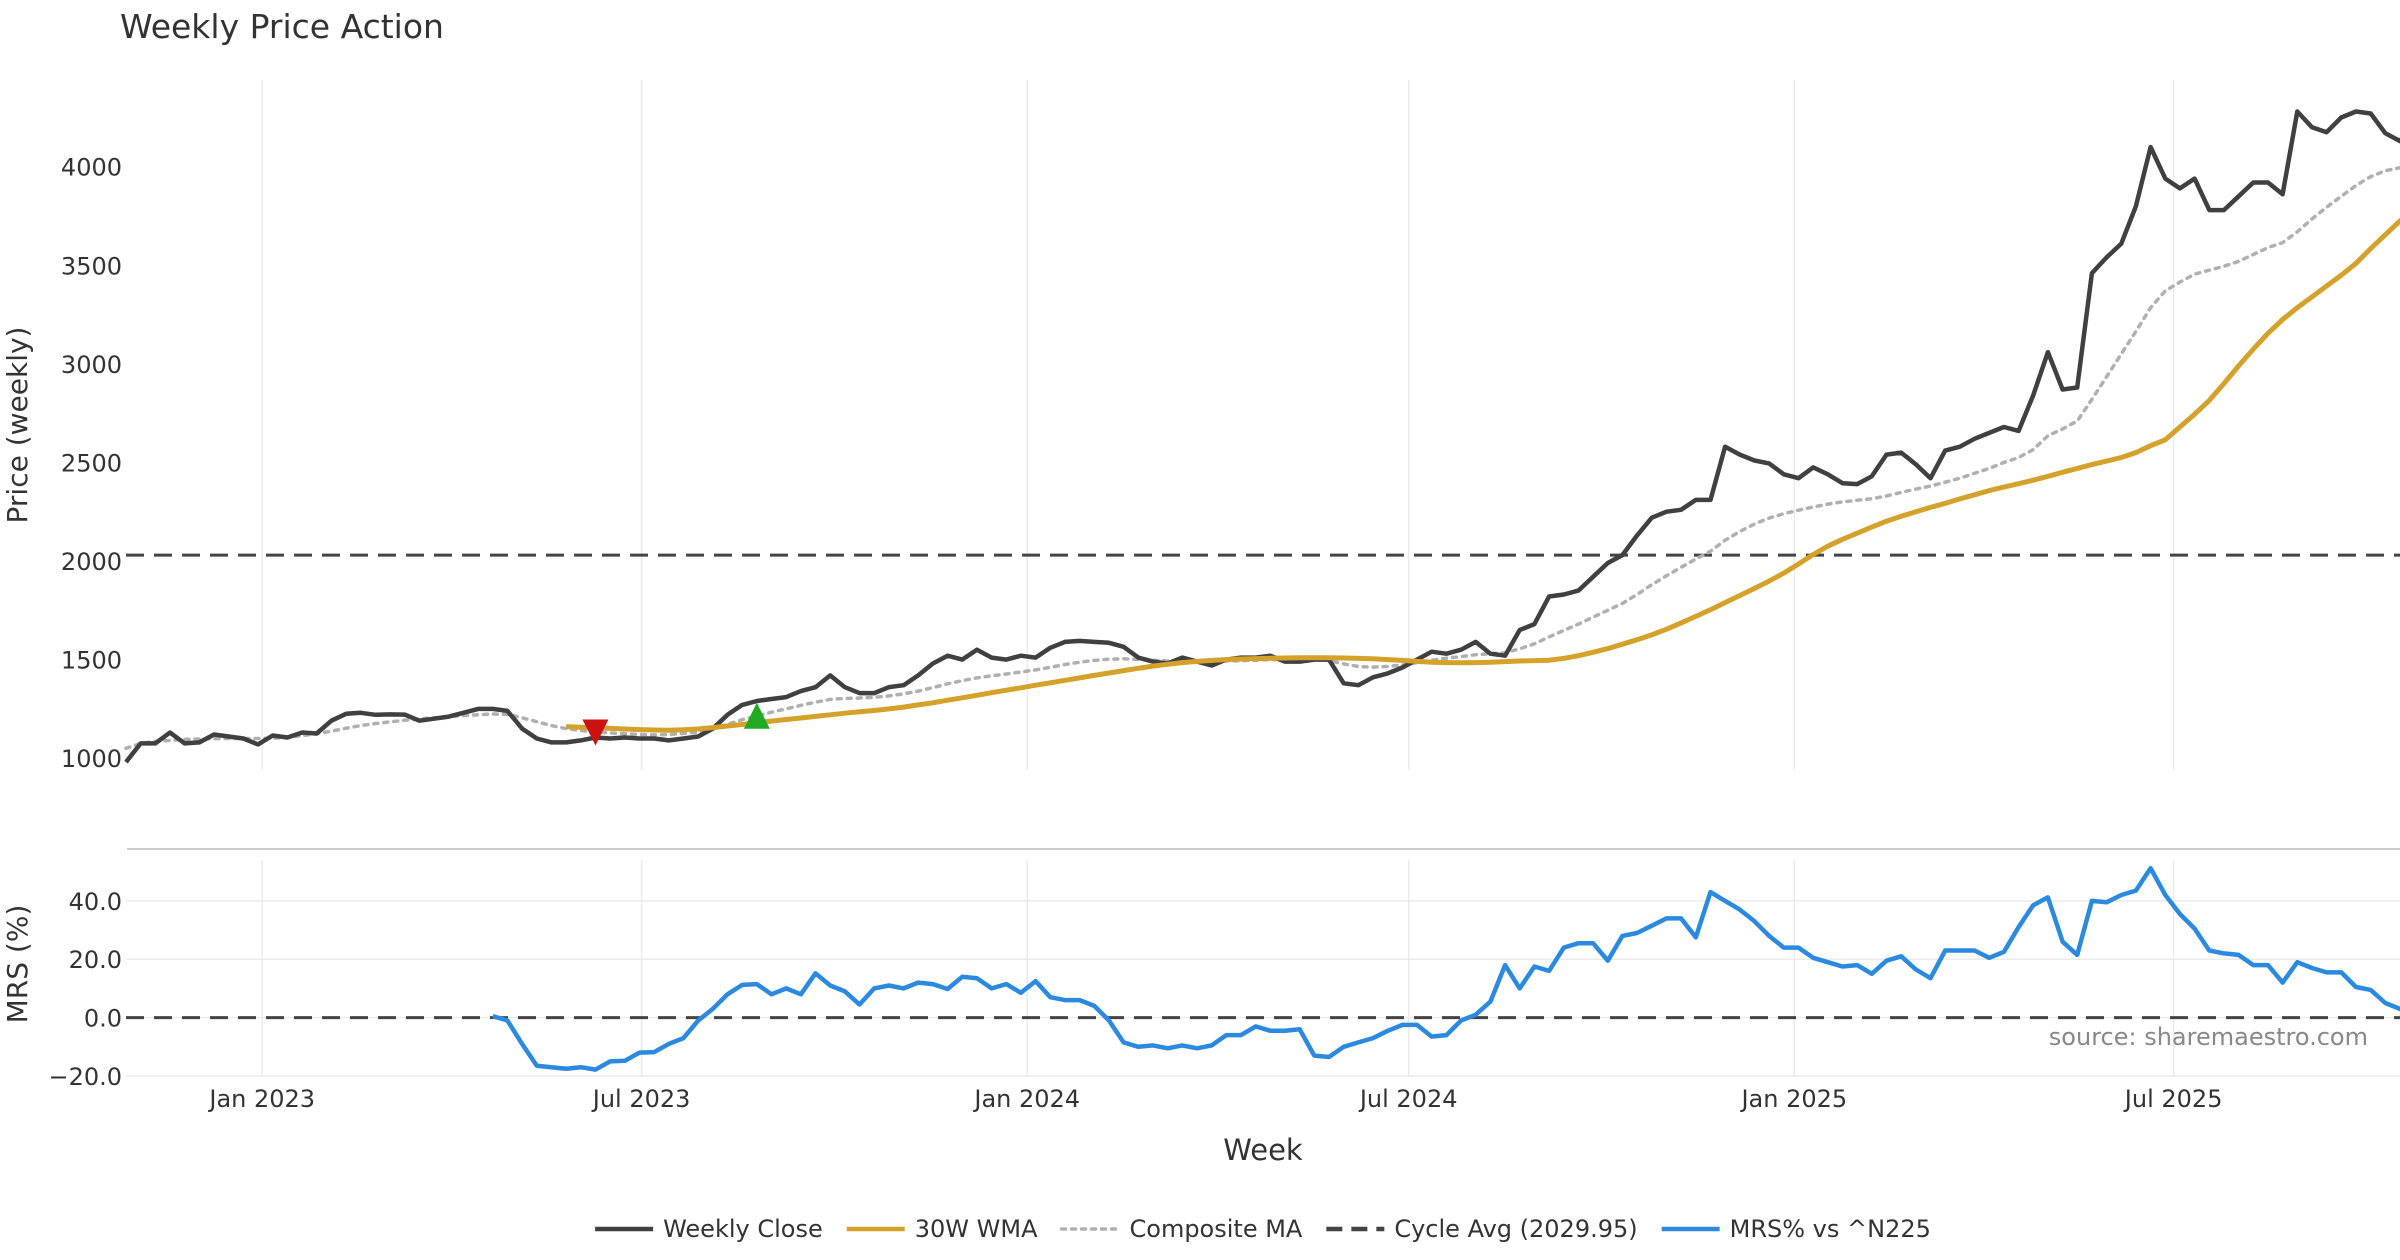 The height and width of the screenshot is (1260, 2400). What do you see at coordinates (1216, 1229) in the screenshot?
I see `legend-label: Composite MA` at bounding box center [1216, 1229].